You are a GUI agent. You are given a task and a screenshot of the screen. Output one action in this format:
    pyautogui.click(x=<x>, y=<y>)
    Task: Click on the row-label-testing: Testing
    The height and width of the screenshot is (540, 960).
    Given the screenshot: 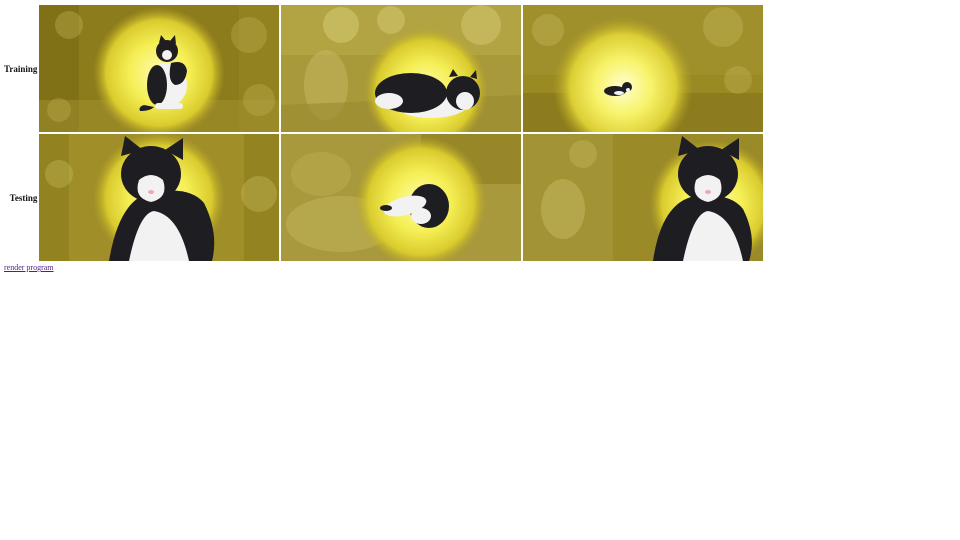 What is the action you would take?
    pyautogui.click(x=23, y=197)
    